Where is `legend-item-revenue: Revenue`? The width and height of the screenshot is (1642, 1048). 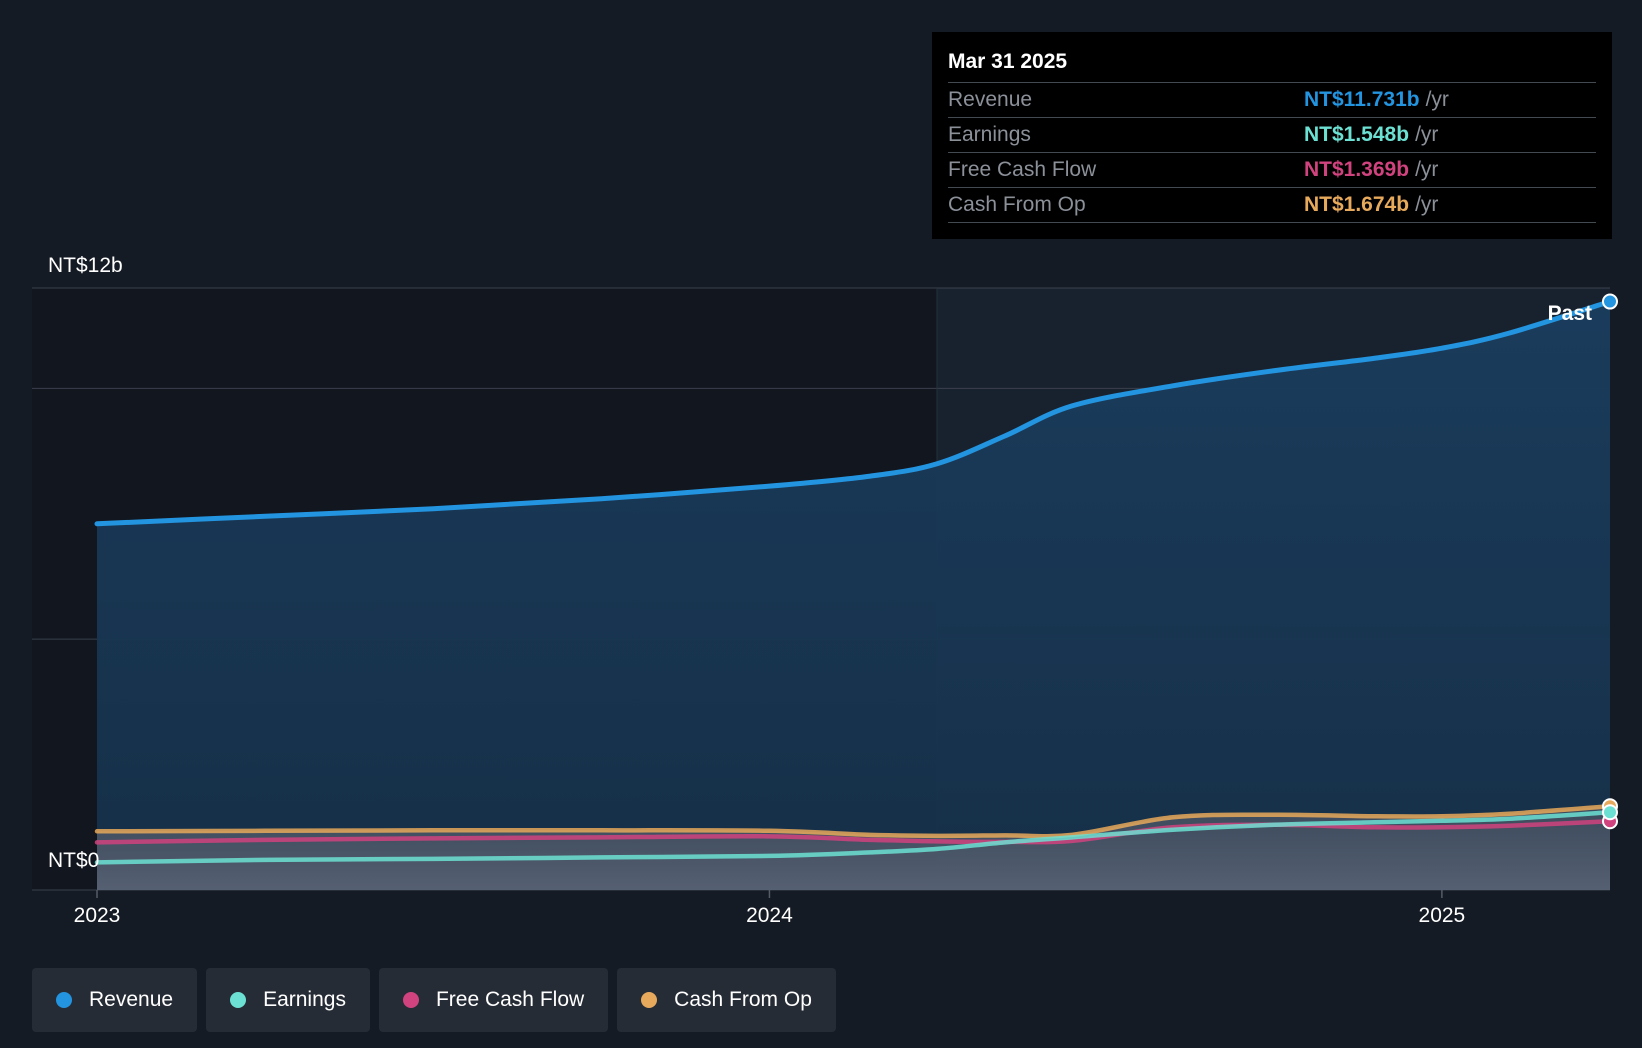 legend-item-revenue: Revenue is located at coordinates (115, 1000).